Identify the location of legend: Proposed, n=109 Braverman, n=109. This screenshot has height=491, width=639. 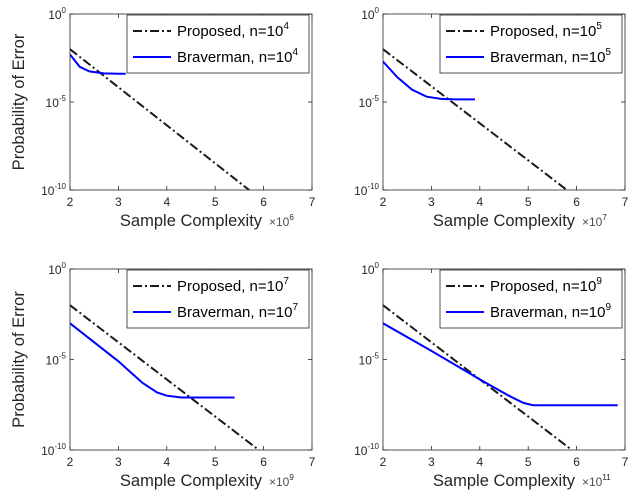
(531, 299).